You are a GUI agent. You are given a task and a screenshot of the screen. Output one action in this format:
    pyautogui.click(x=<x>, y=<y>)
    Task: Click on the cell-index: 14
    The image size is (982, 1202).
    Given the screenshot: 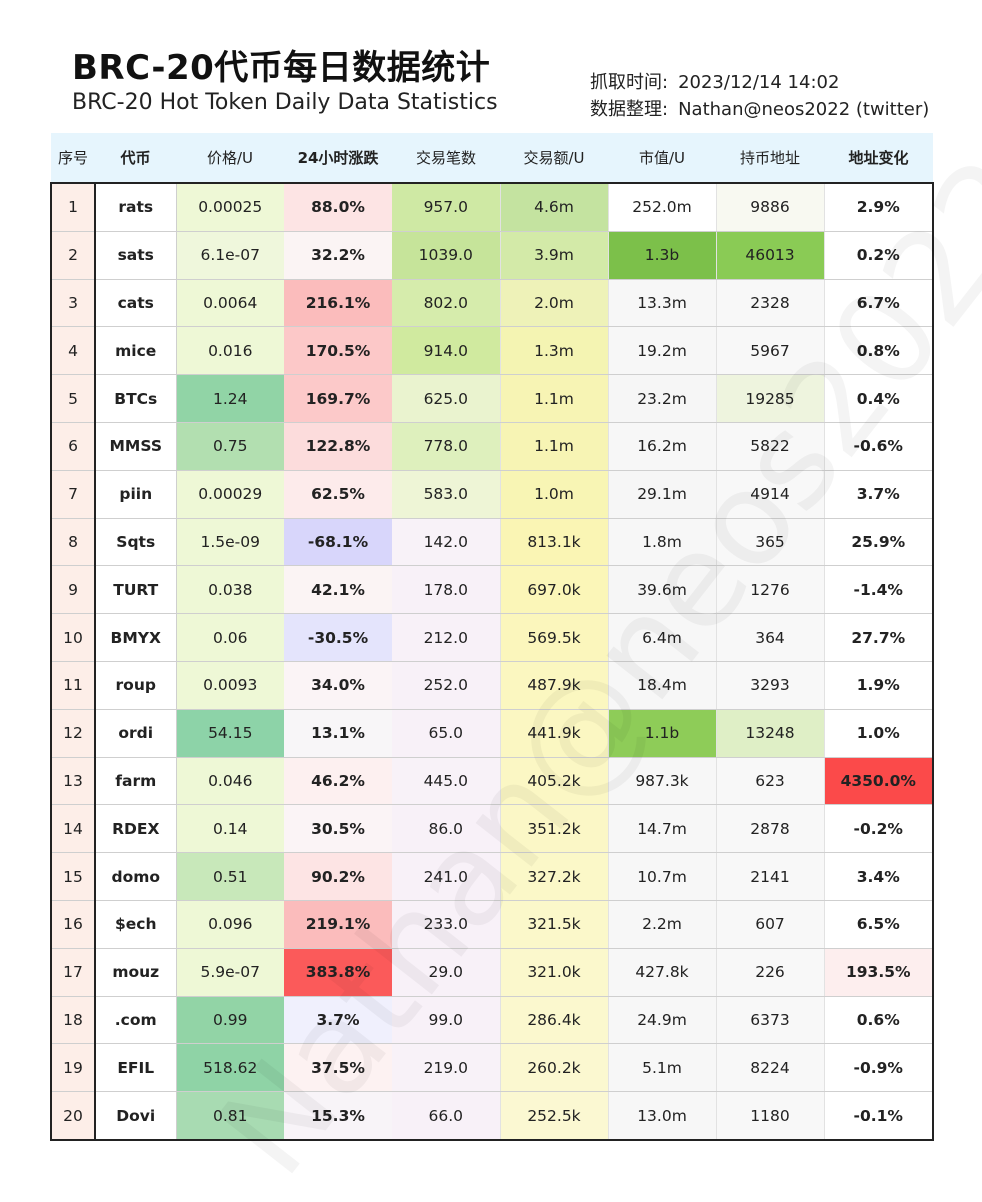 What is the action you would take?
    pyautogui.click(x=73, y=829)
    